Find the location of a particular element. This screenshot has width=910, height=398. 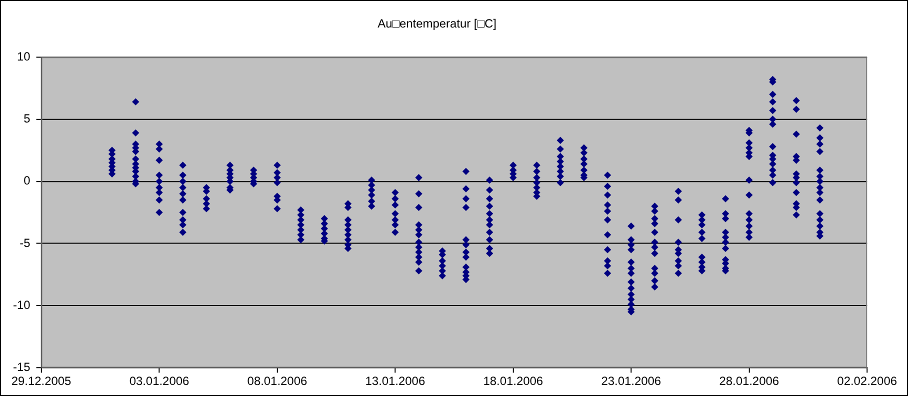

x-tick-label: 23.01.2006 is located at coordinates (631, 381).